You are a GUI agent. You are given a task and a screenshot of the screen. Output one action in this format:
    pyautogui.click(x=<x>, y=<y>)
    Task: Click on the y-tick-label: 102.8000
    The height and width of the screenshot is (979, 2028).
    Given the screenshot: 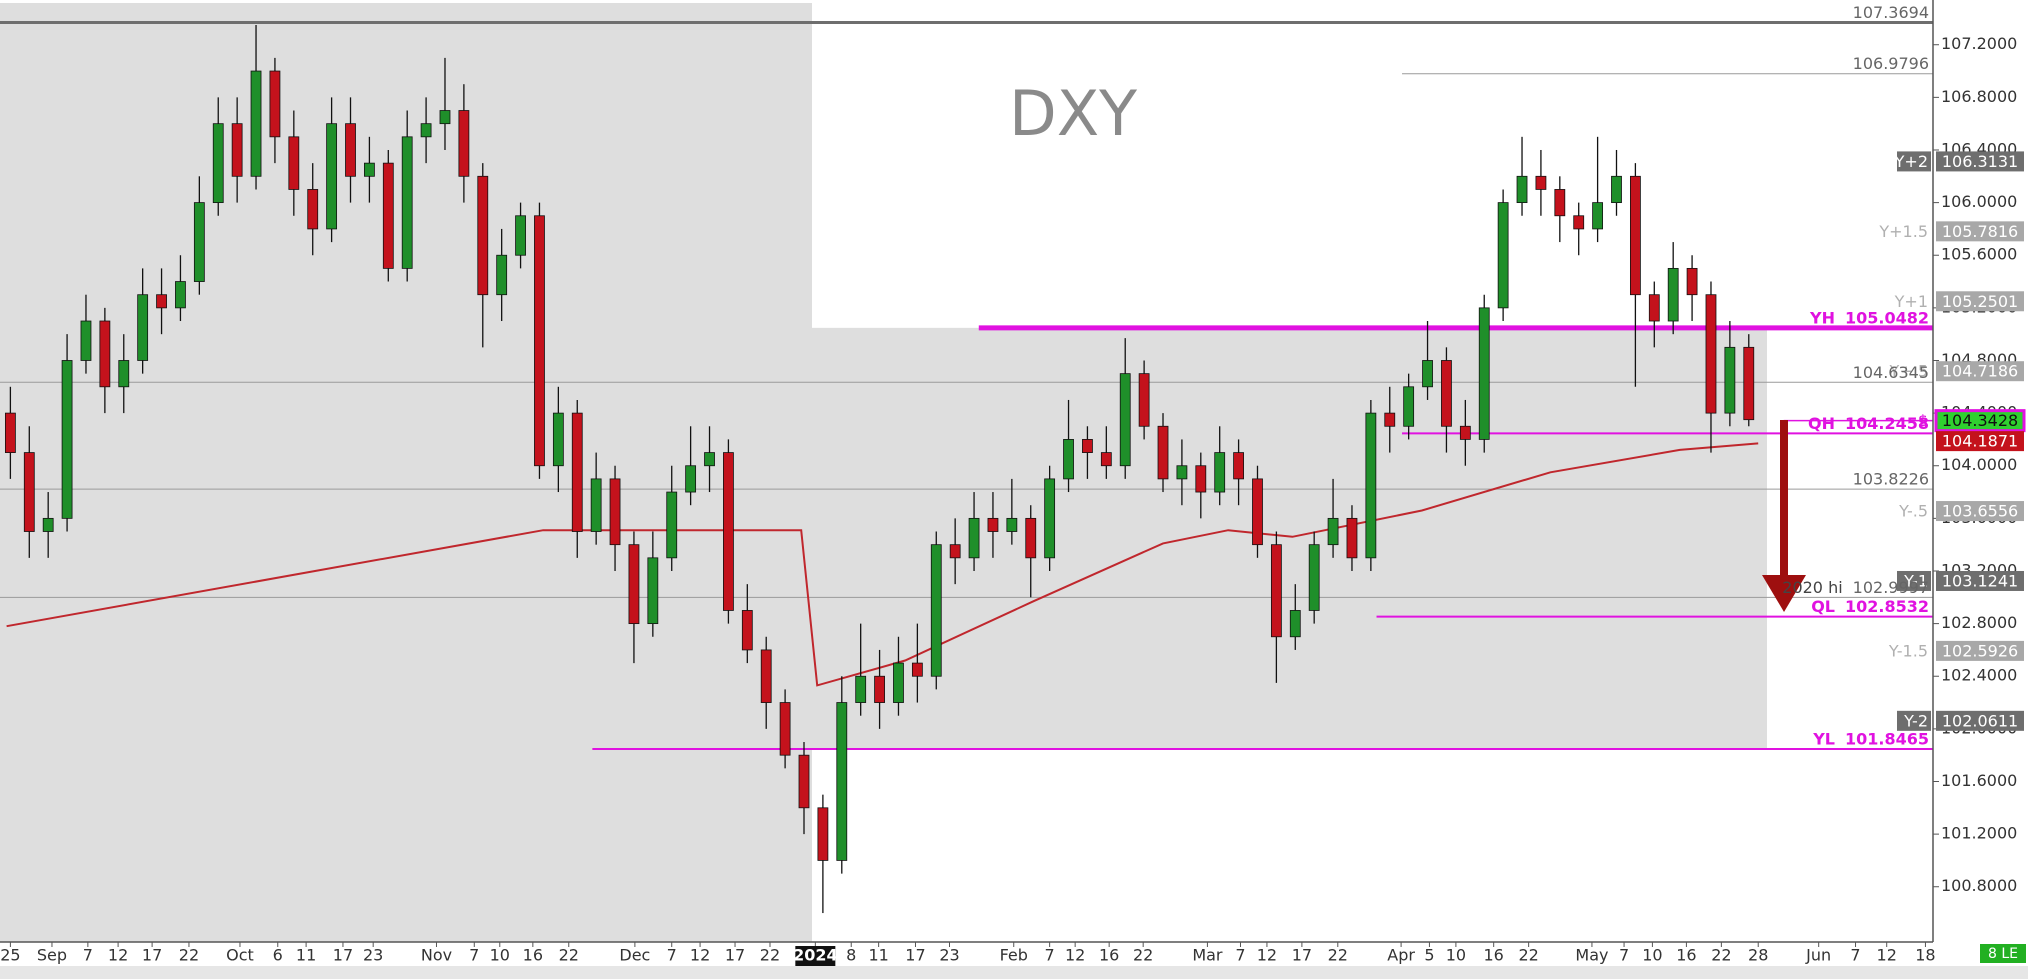 What is the action you would take?
    pyautogui.click(x=1979, y=622)
    